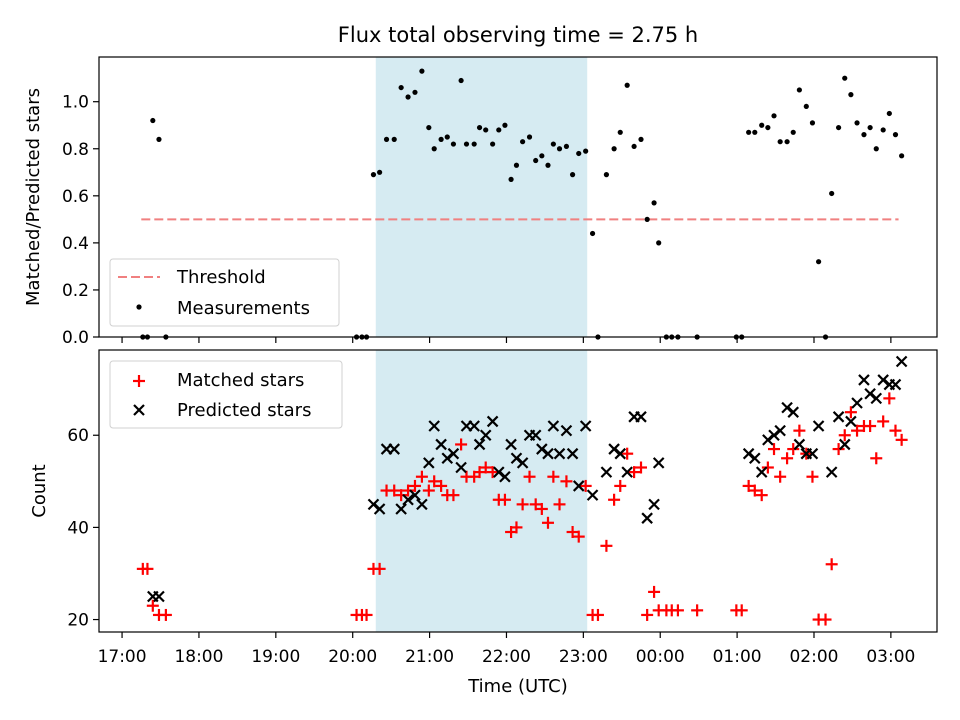 Image resolution: width=960 pixels, height=720 pixels. What do you see at coordinates (122, 657) in the screenshot?
I see `x-tick-label: 17:00` at bounding box center [122, 657].